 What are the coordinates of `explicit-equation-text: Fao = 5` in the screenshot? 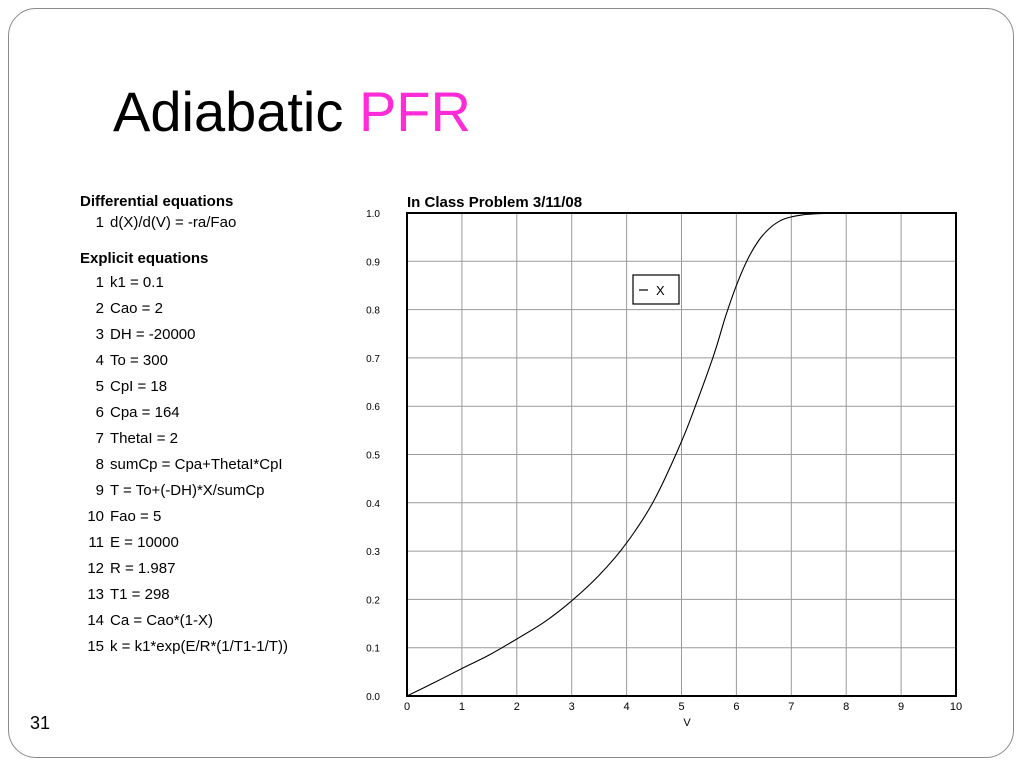 It's located at (136, 516).